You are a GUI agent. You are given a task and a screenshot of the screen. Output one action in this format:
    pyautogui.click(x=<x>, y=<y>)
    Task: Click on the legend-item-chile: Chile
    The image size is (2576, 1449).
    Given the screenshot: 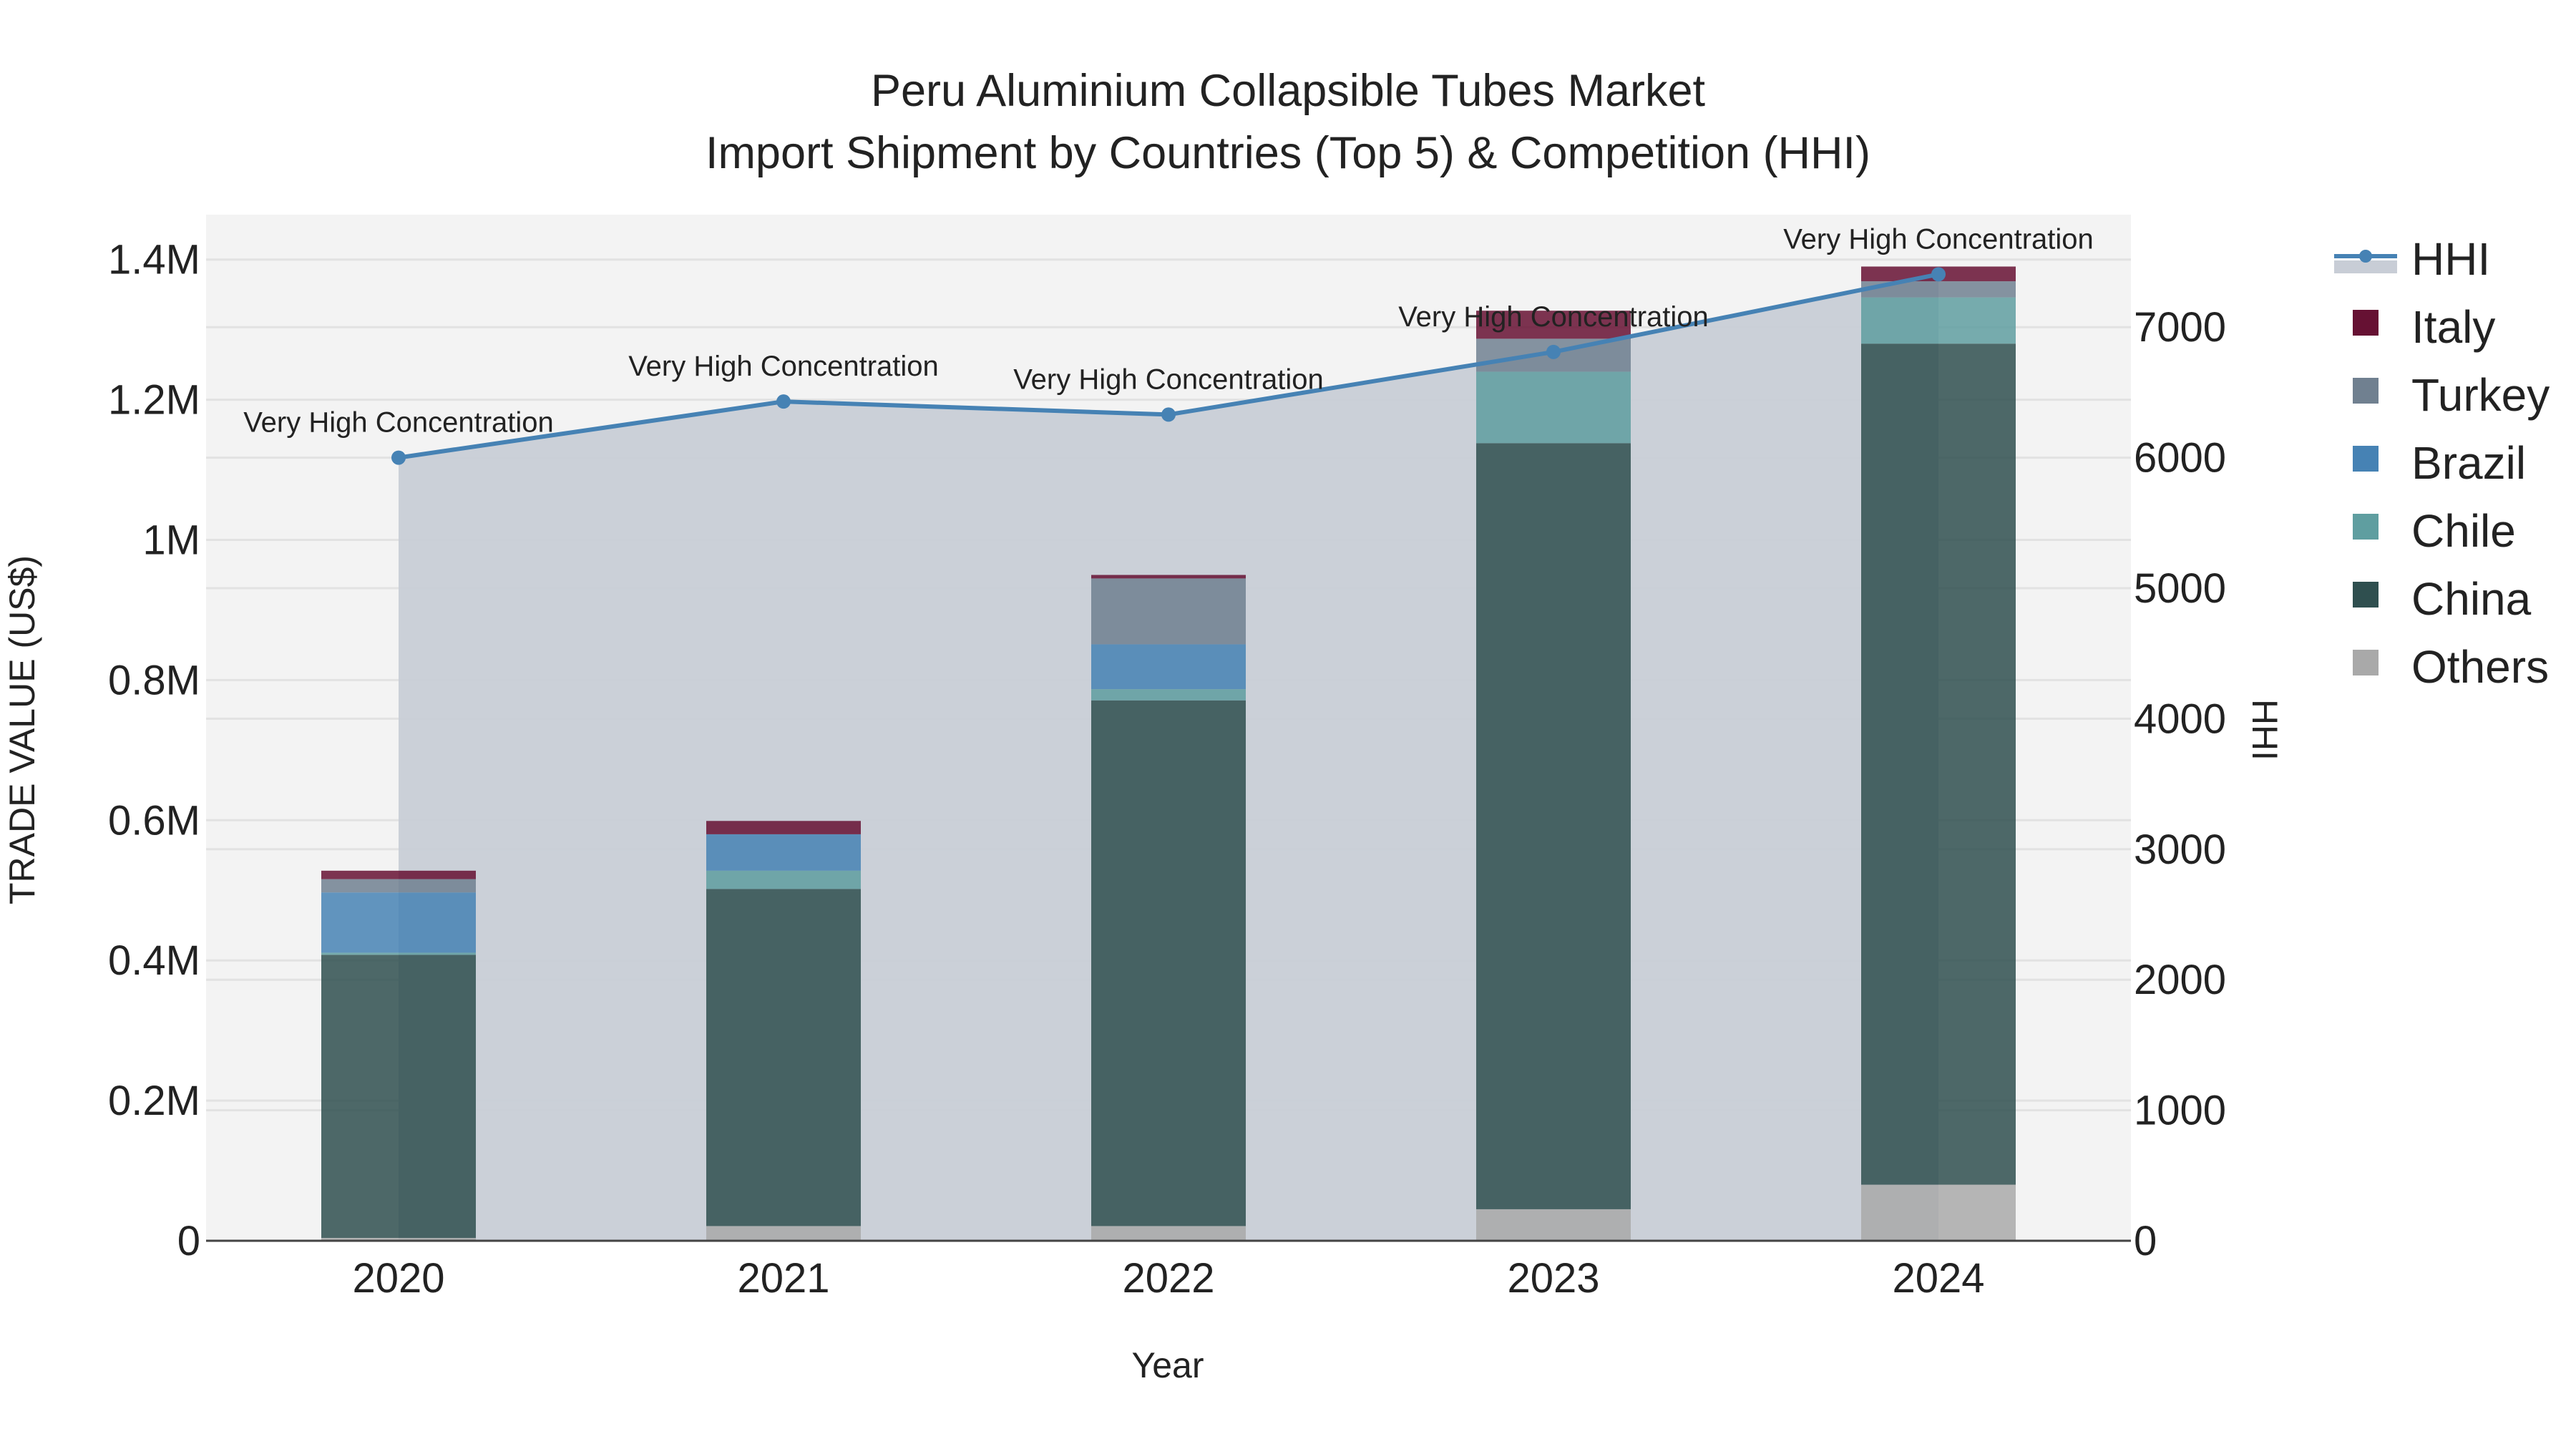 What is the action you would take?
    pyautogui.click(x=2434, y=531)
    